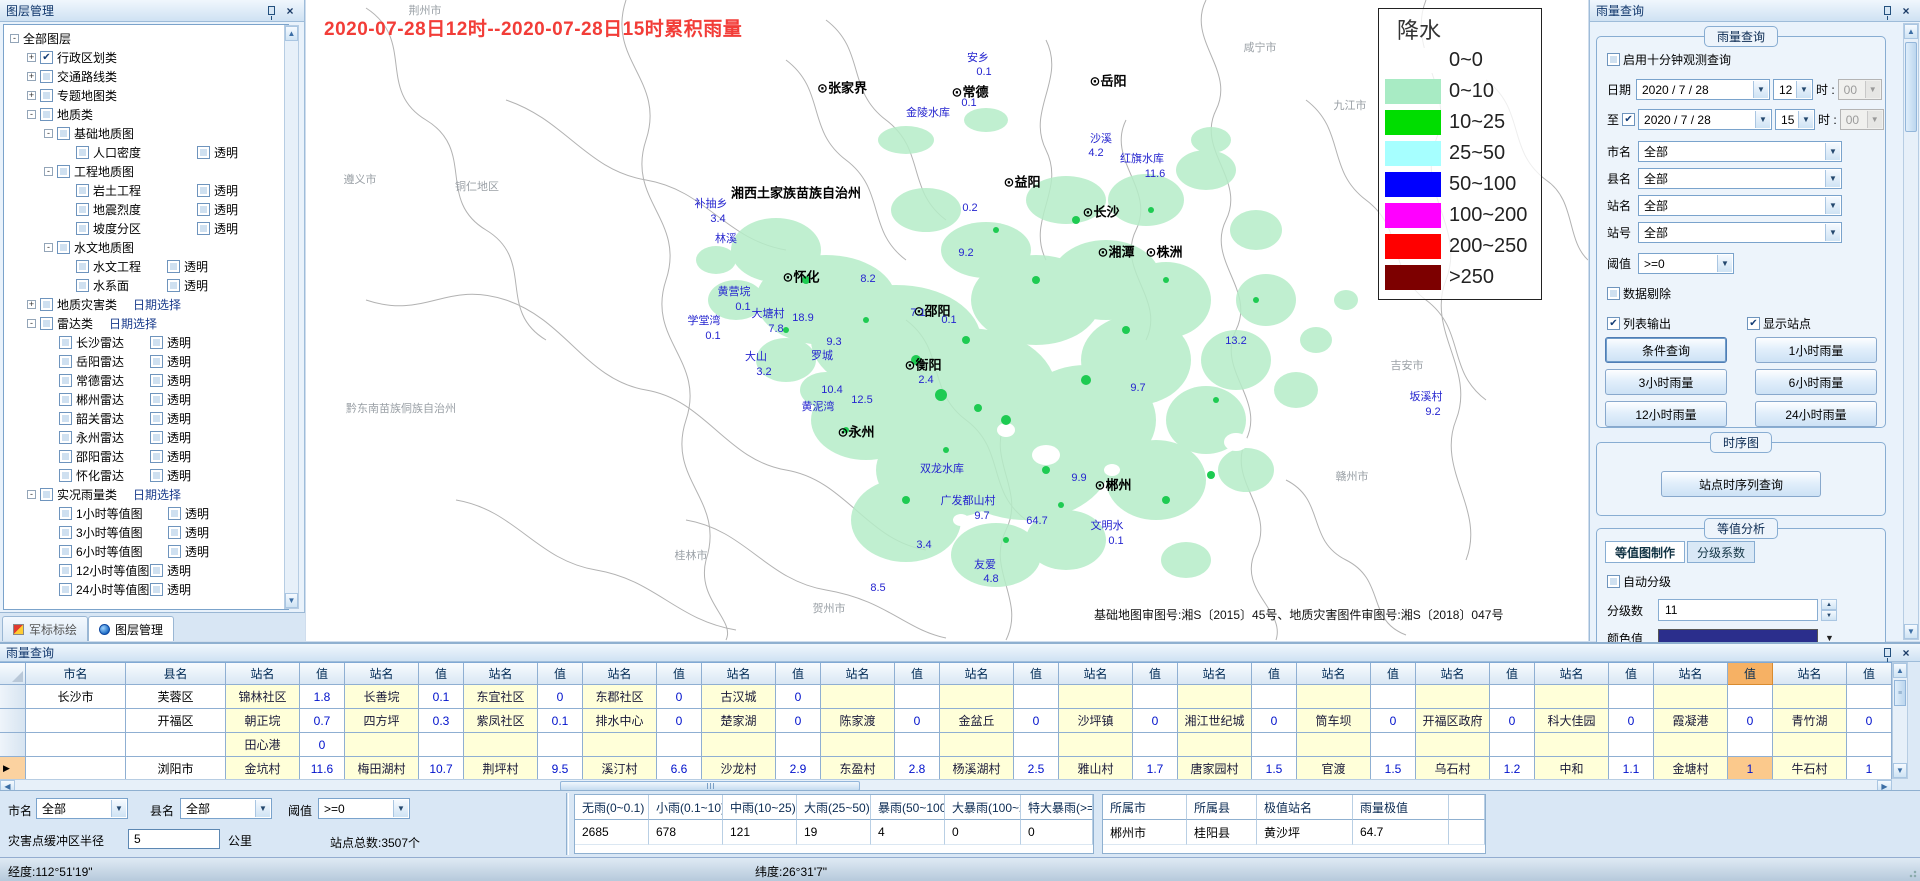 The image size is (1920, 881). I want to click on city-cell, so click(76, 768).